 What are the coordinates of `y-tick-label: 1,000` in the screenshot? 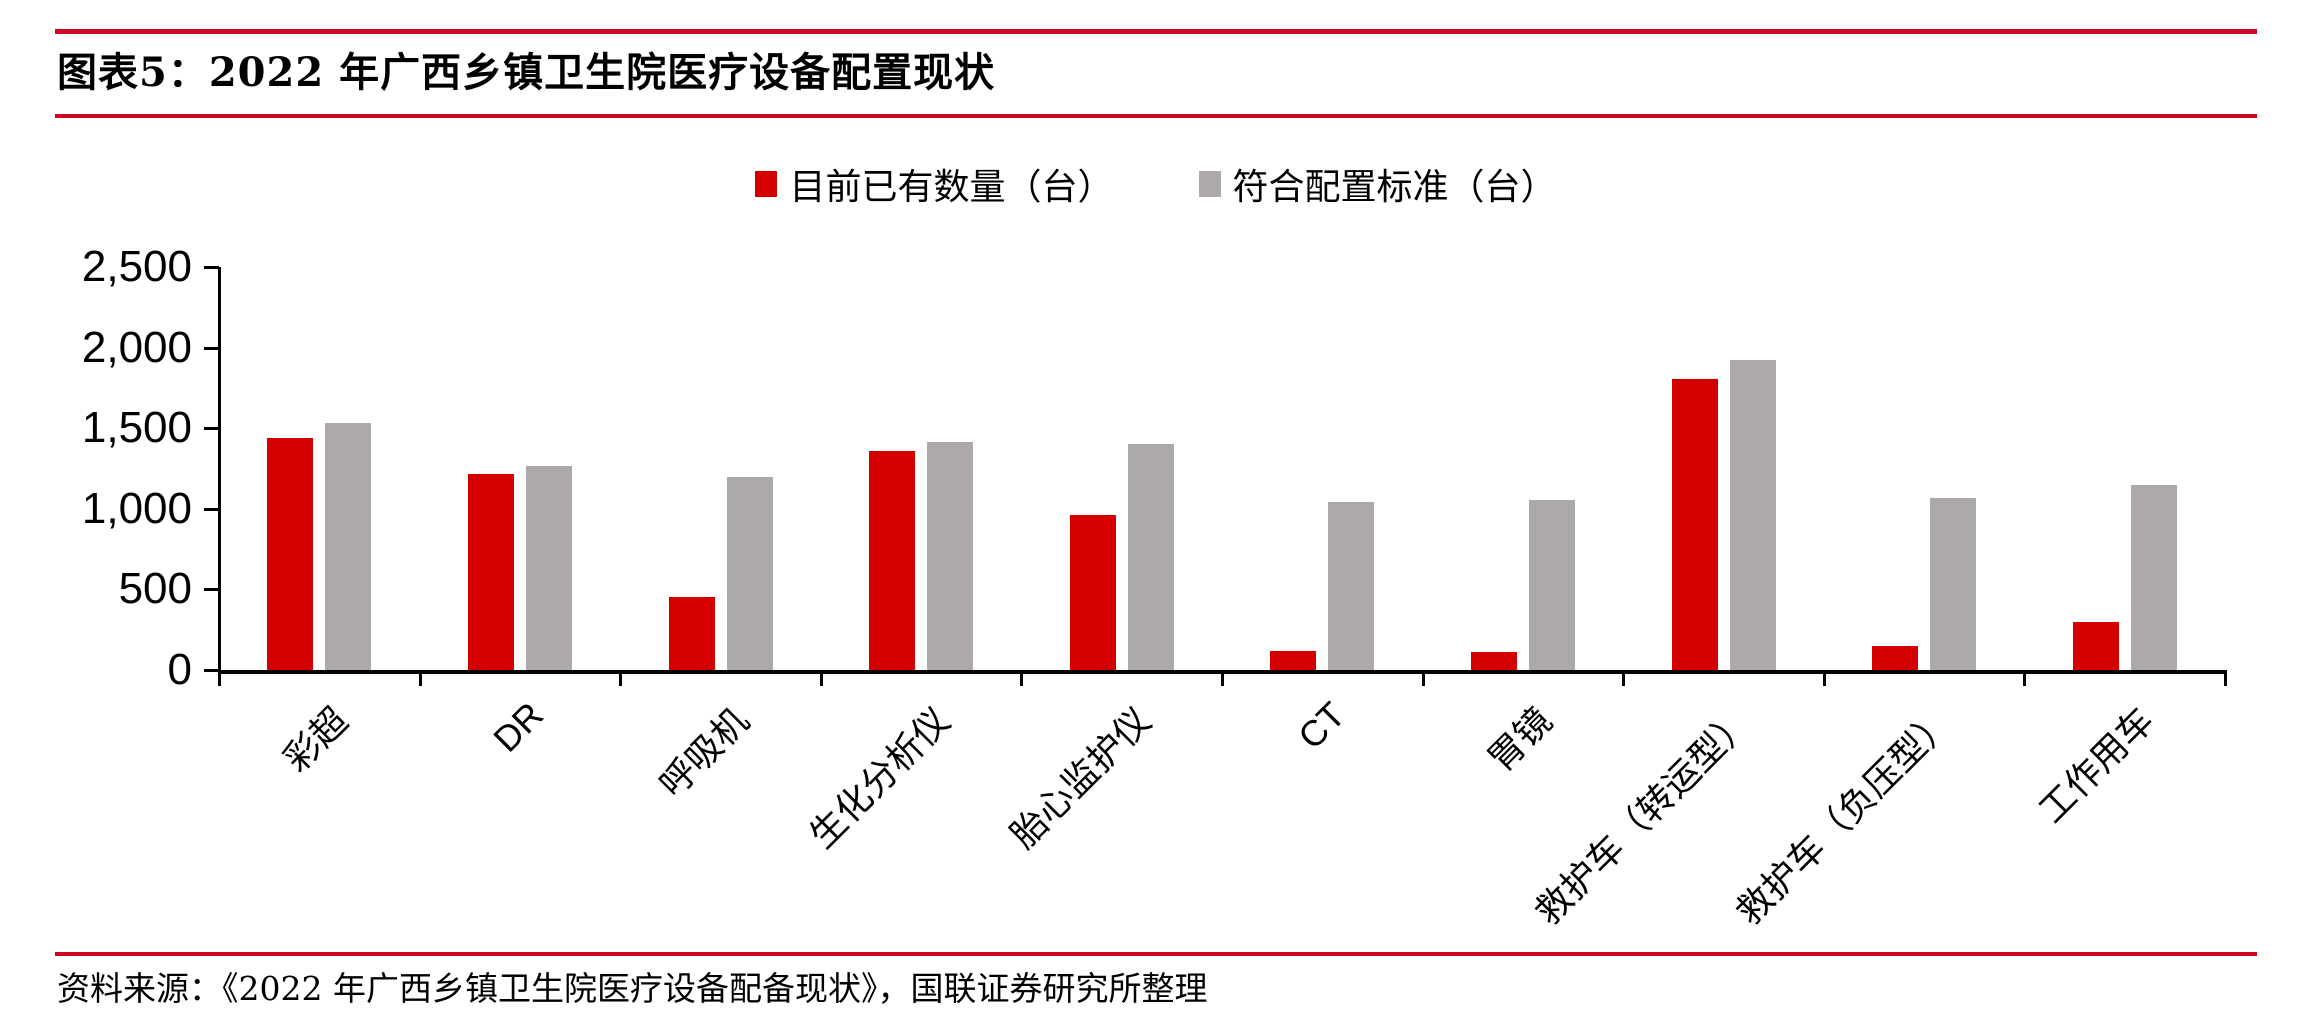 It's located at (136, 508).